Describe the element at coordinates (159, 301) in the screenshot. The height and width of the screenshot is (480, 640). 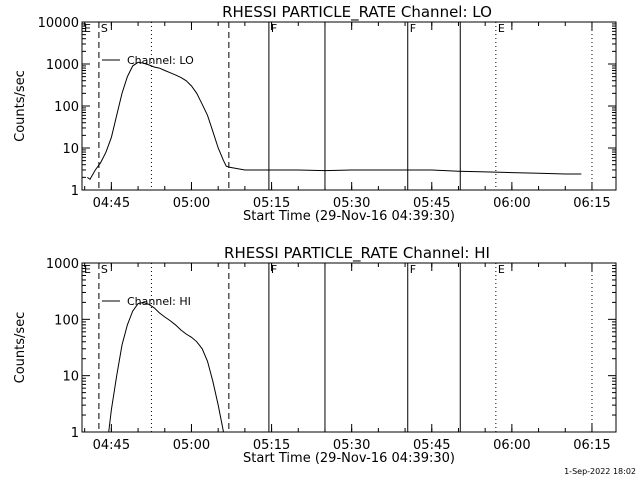
I see `legend-entry: Channel: HI` at that location.